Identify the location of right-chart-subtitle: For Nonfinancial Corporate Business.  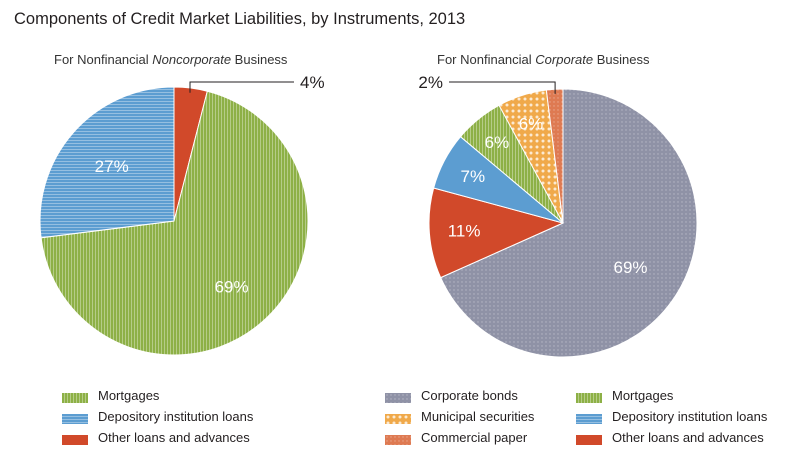
(543, 59).